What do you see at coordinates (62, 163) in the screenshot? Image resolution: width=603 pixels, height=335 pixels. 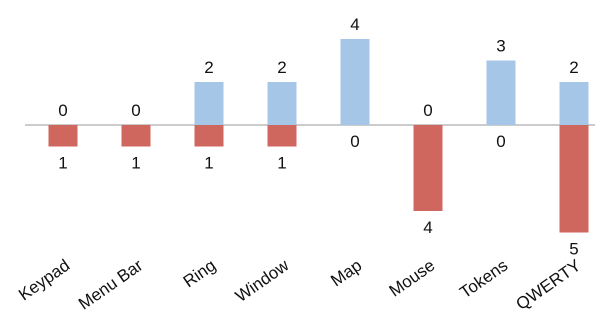 I see `value-label-down-keypad: 1` at bounding box center [62, 163].